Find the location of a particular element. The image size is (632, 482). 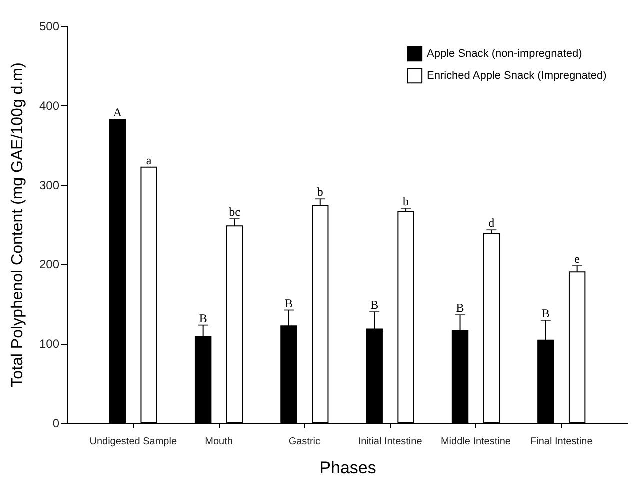

data-label: bc is located at coordinates (234, 211).